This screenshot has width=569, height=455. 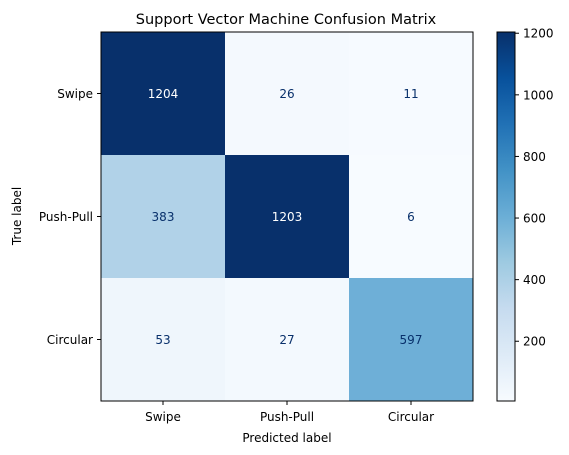 I want to click on colorbar-tick-label: 800, so click(x=534, y=157).